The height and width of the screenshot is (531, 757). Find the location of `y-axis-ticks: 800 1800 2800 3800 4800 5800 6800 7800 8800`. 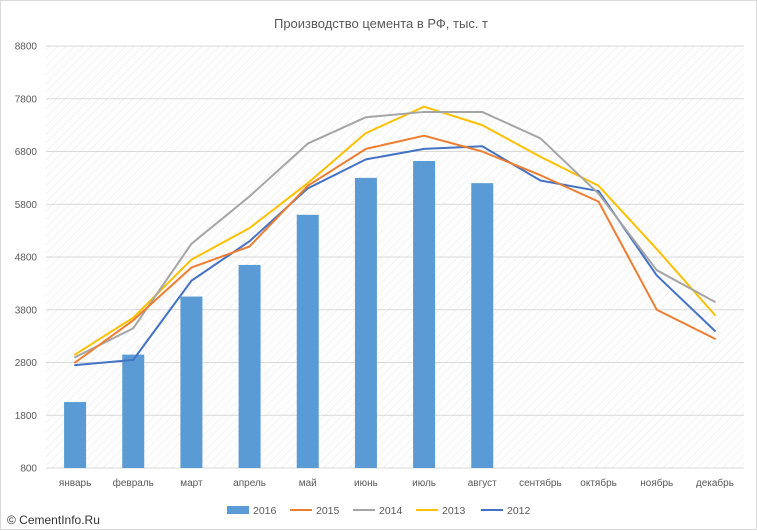

y-axis-ticks: 800 1800 2800 3800 4800 5800 6800 7800 8800 is located at coordinates (26, 258).